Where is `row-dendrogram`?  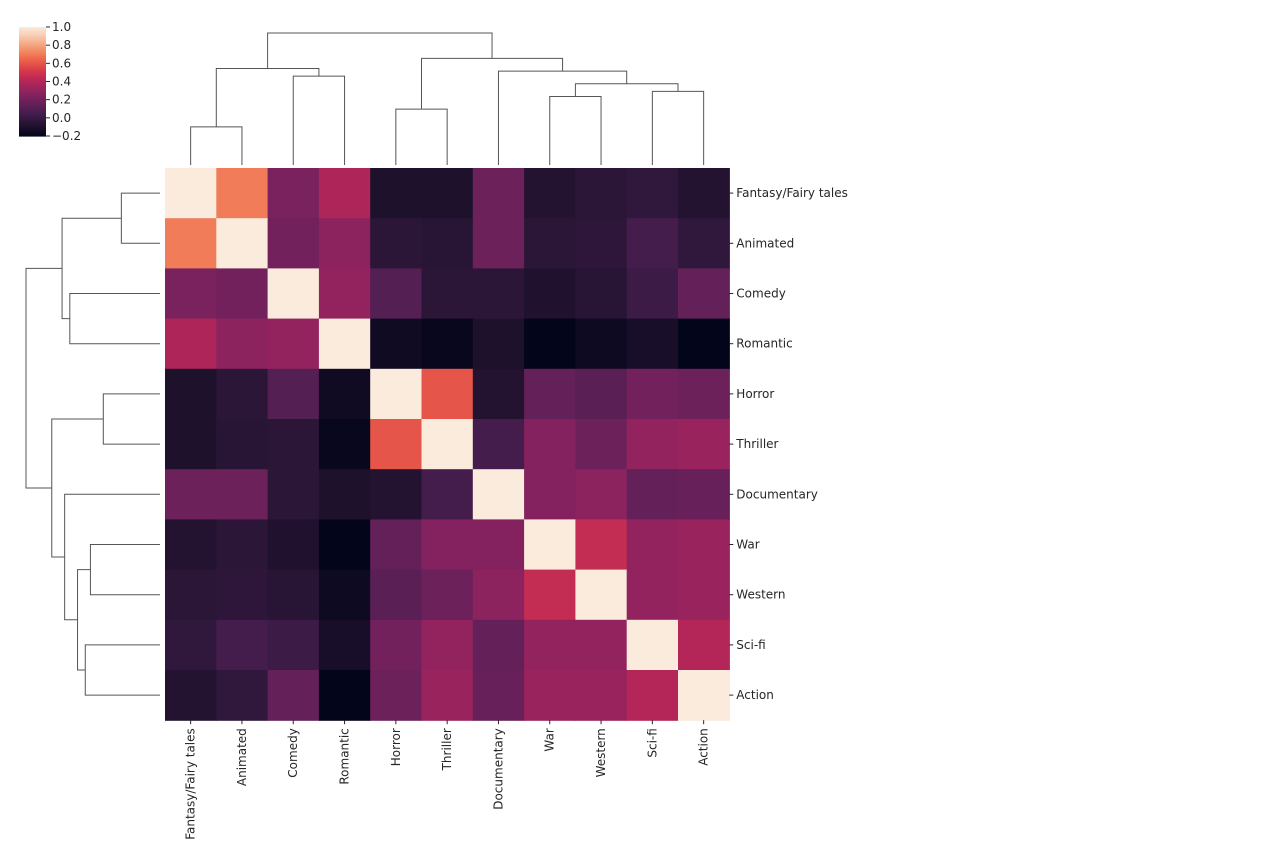 row-dendrogram is located at coordinates (92, 444).